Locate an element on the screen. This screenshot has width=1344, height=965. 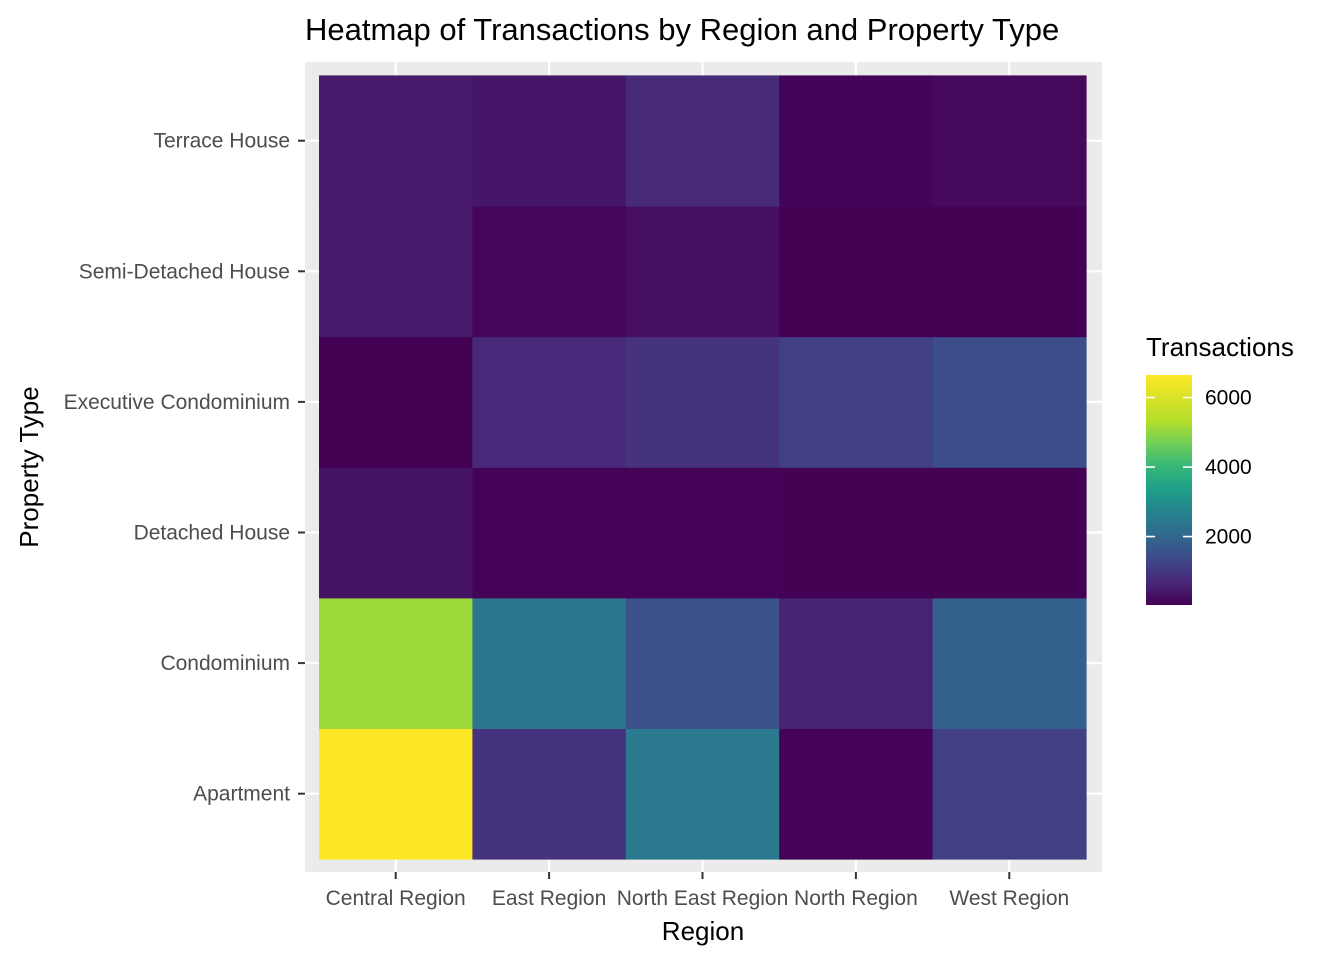
legend-tick-label: 2000 is located at coordinates (1228, 537).